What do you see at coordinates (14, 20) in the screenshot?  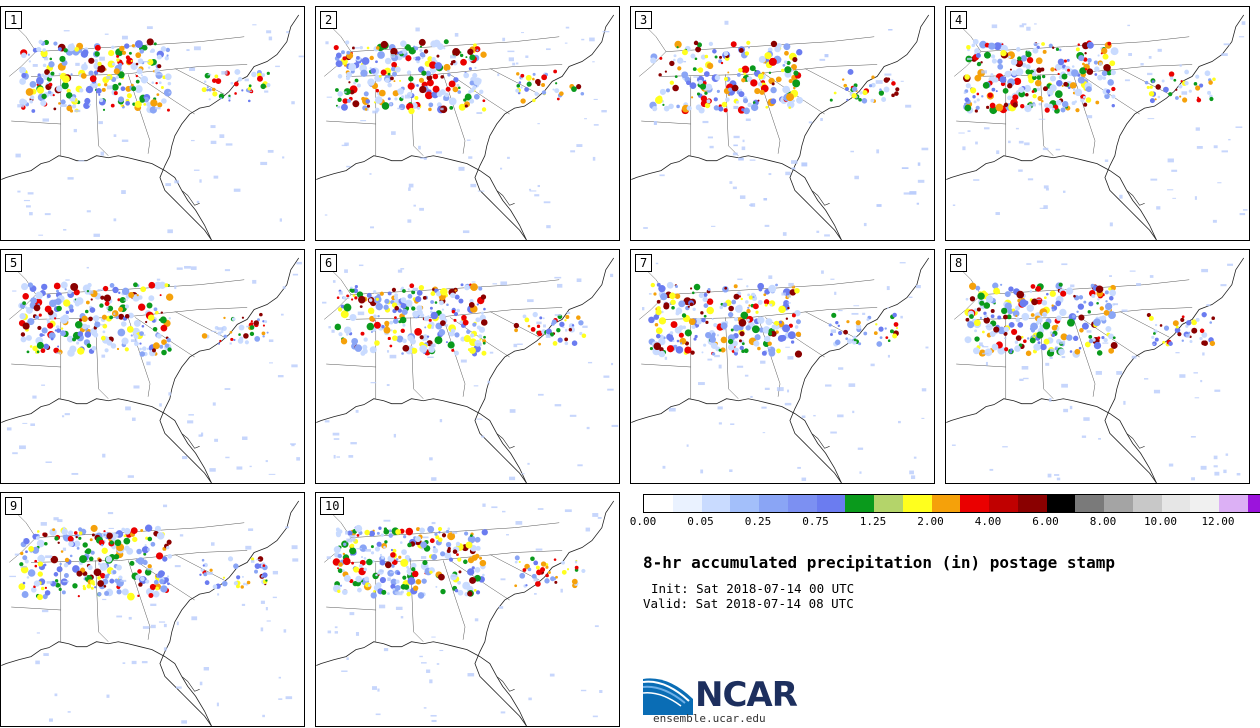 I see `member-number-label: 1` at bounding box center [14, 20].